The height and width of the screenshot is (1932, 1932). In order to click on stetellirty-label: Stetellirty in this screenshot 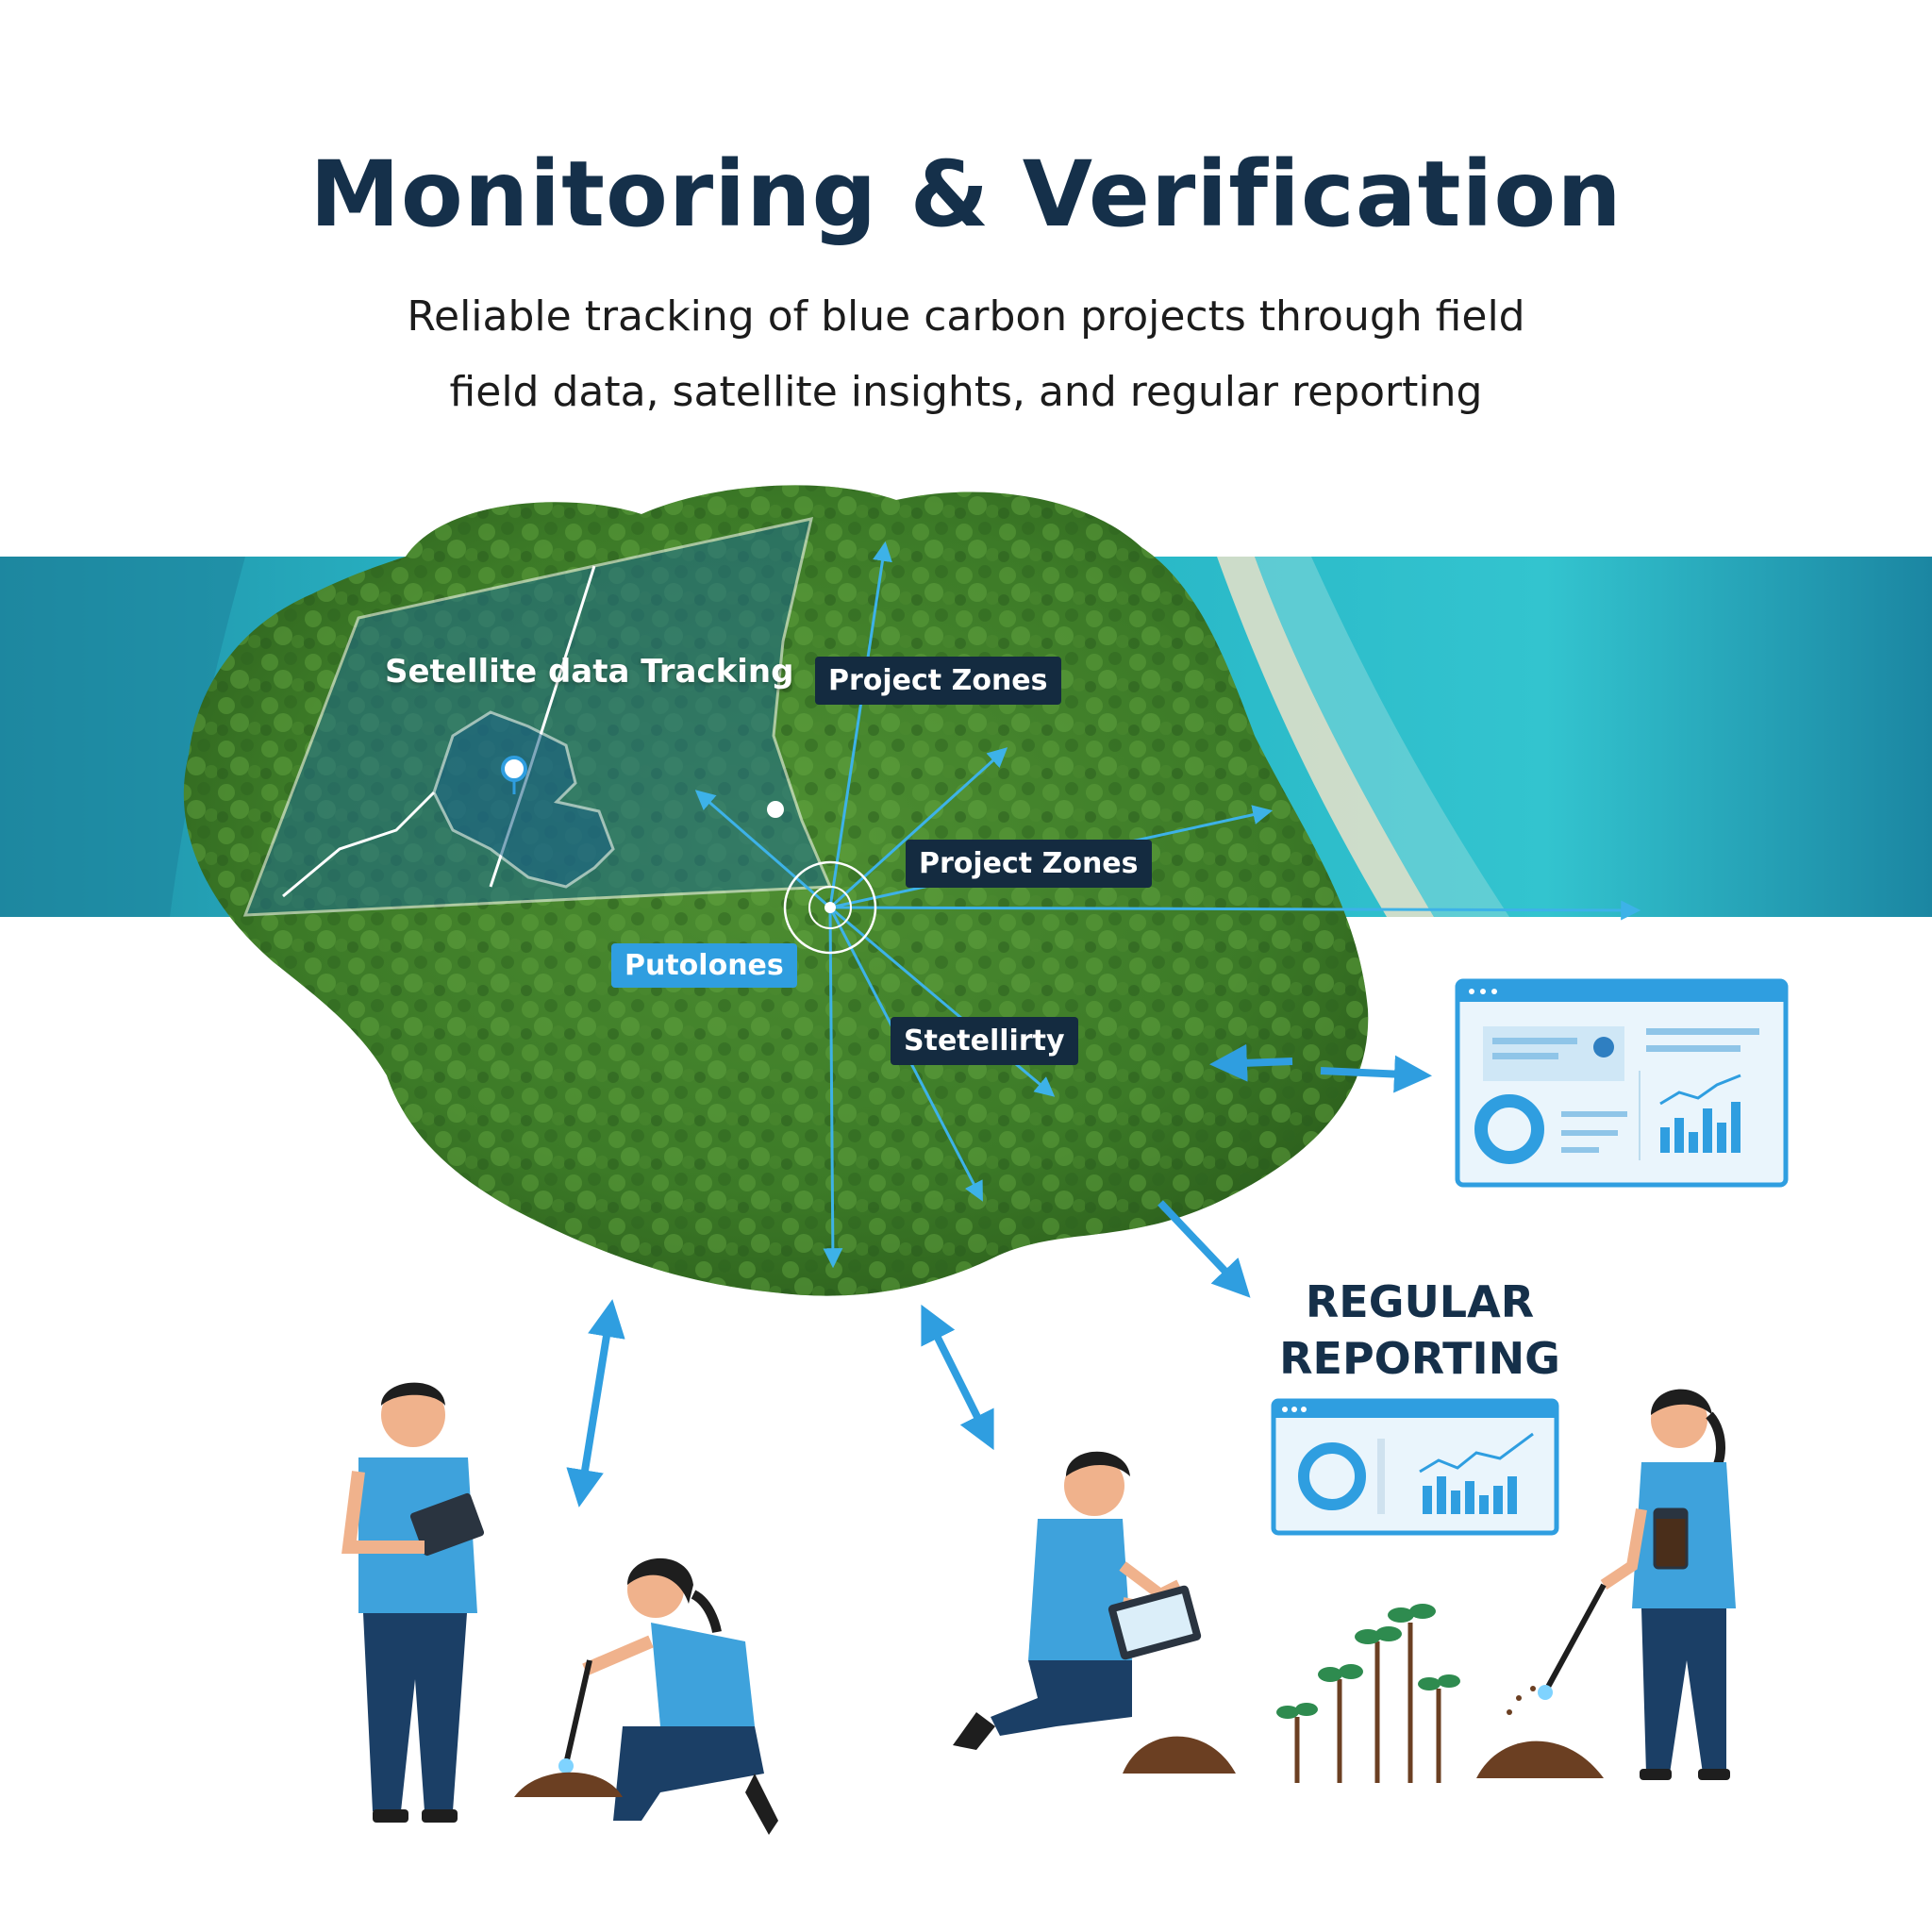, I will do `click(984, 1041)`.